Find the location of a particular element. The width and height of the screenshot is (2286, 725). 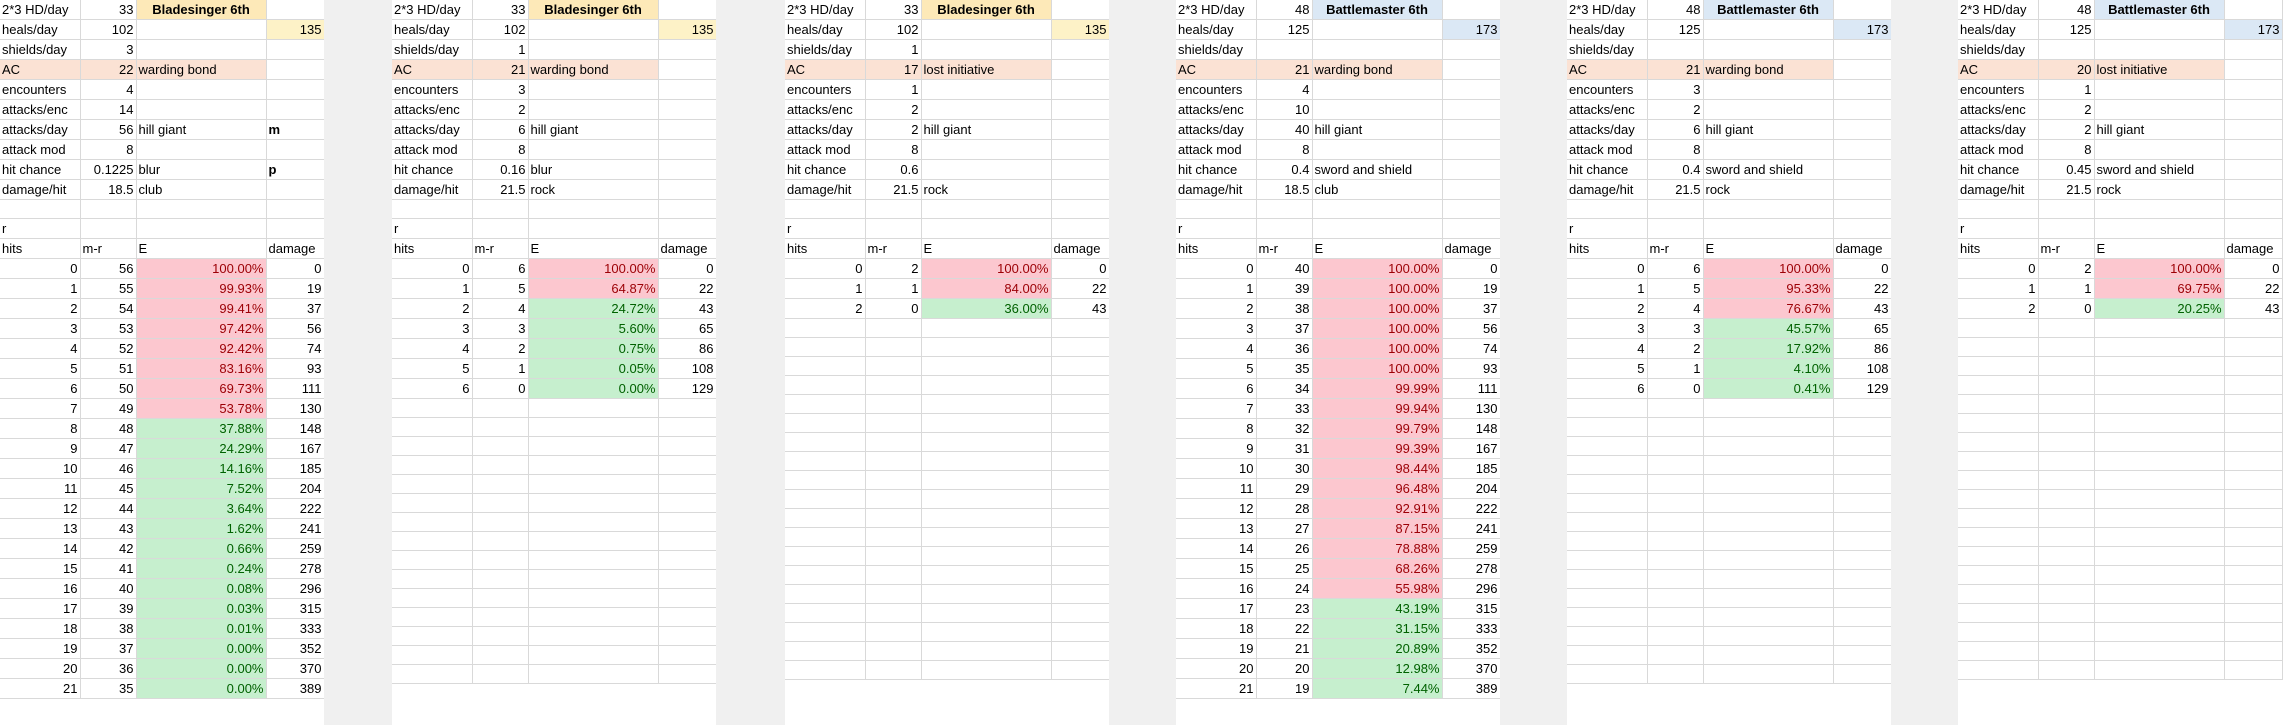

param-label: 2*3 HD/day is located at coordinates (1216, 10).